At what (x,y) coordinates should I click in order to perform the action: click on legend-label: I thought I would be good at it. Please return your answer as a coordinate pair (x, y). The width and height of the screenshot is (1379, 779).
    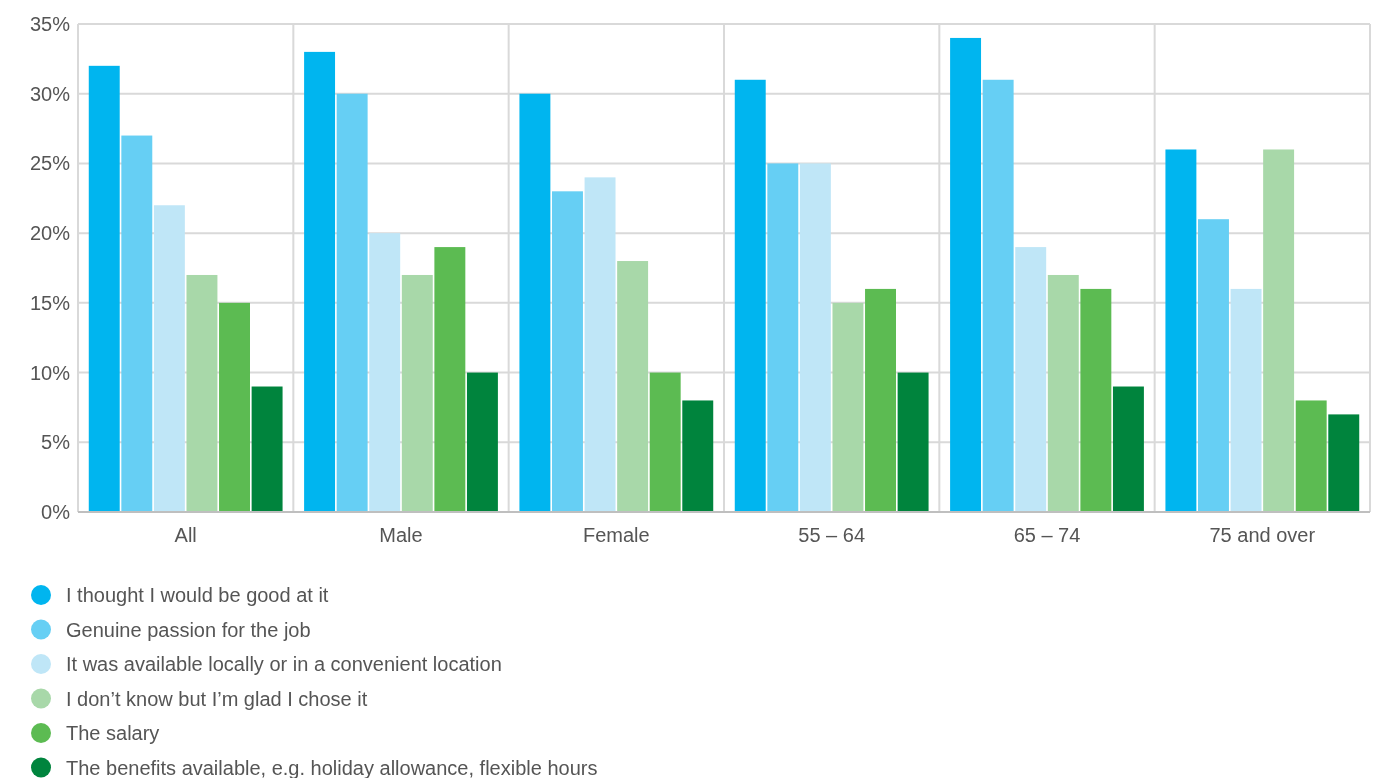
    Looking at the image, I should click on (197, 595).